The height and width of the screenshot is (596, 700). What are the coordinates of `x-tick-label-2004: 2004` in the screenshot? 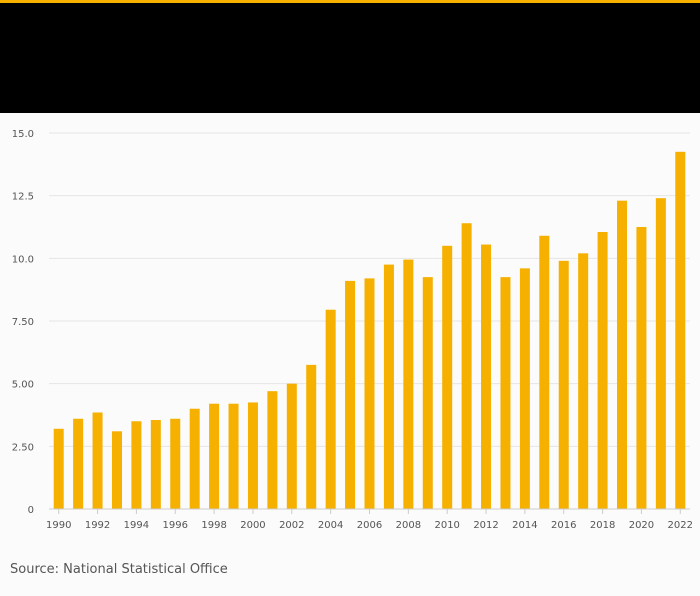 It's located at (330, 525).